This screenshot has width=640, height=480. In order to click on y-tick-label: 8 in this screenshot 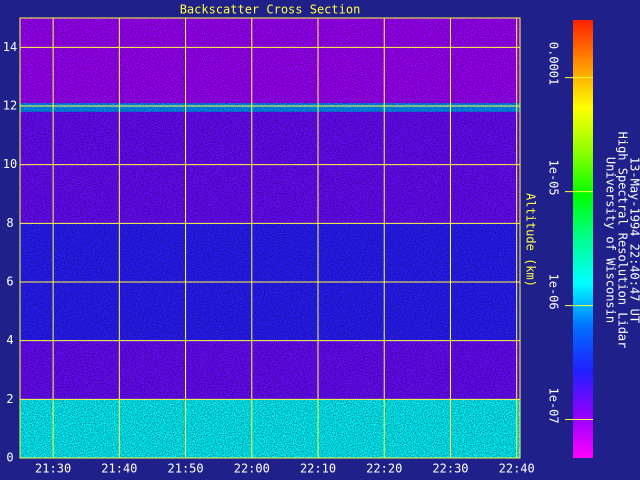, I will do `click(9, 223)`.